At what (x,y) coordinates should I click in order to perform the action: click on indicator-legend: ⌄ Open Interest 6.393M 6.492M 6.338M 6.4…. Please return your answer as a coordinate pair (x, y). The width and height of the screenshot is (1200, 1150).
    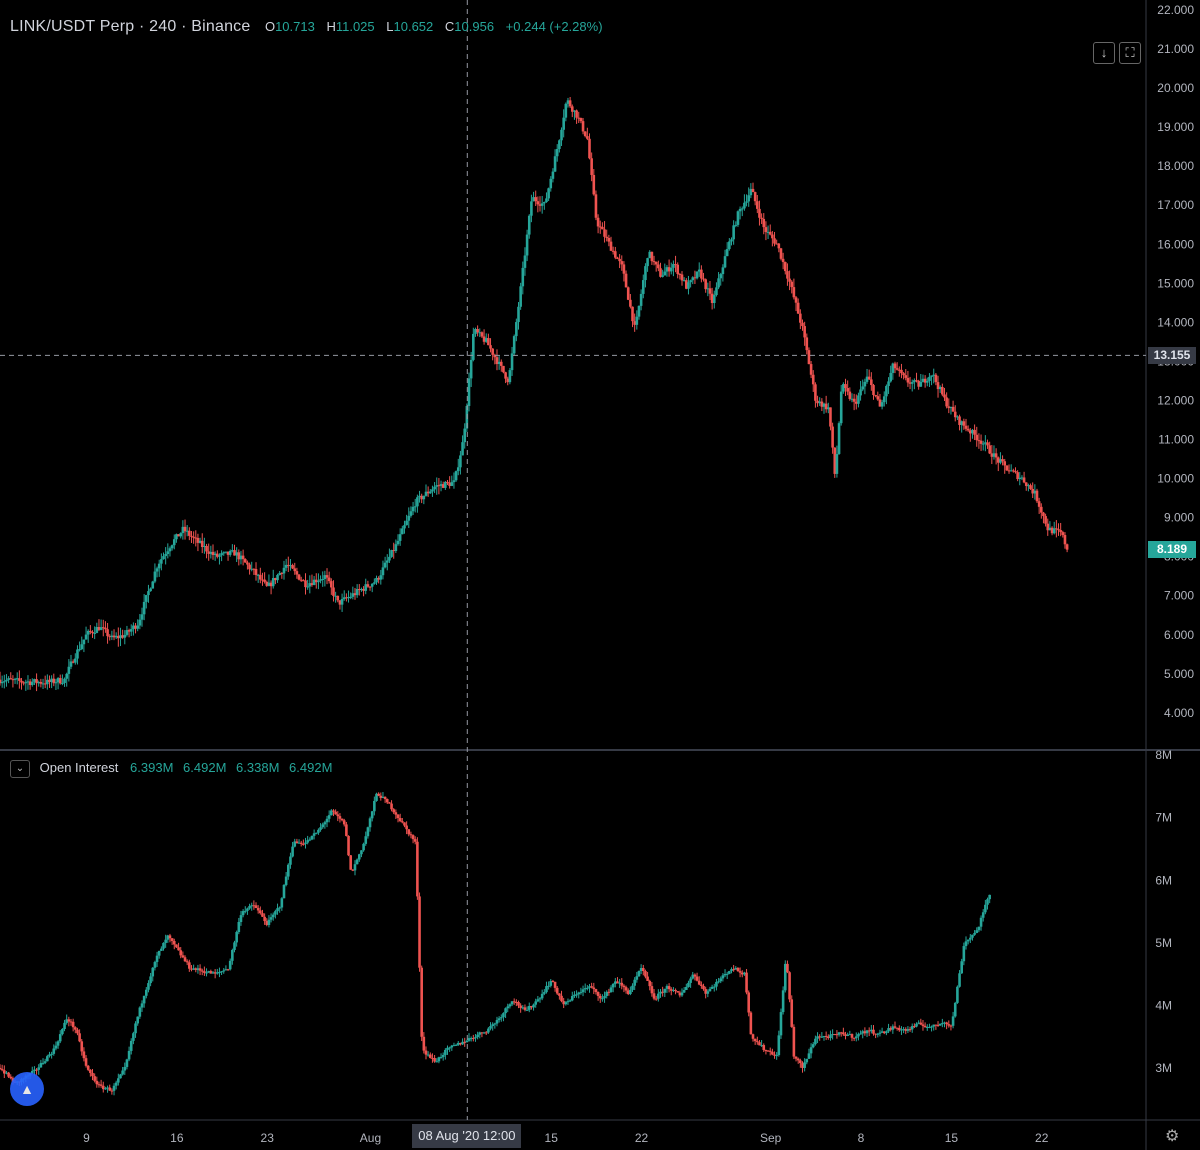
    Looking at the image, I should click on (174, 769).